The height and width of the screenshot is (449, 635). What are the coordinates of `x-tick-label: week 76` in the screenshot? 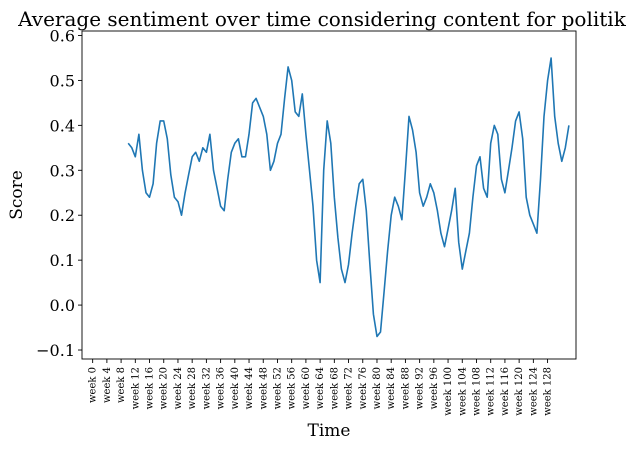 It's located at (363, 388).